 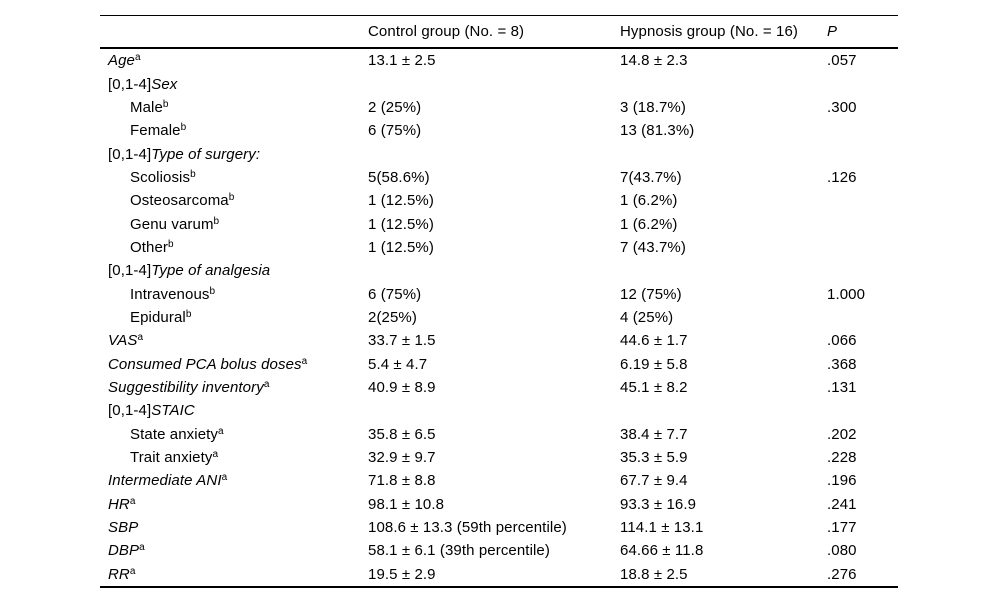 I want to click on p-value-cell: .080, so click(x=842, y=551).